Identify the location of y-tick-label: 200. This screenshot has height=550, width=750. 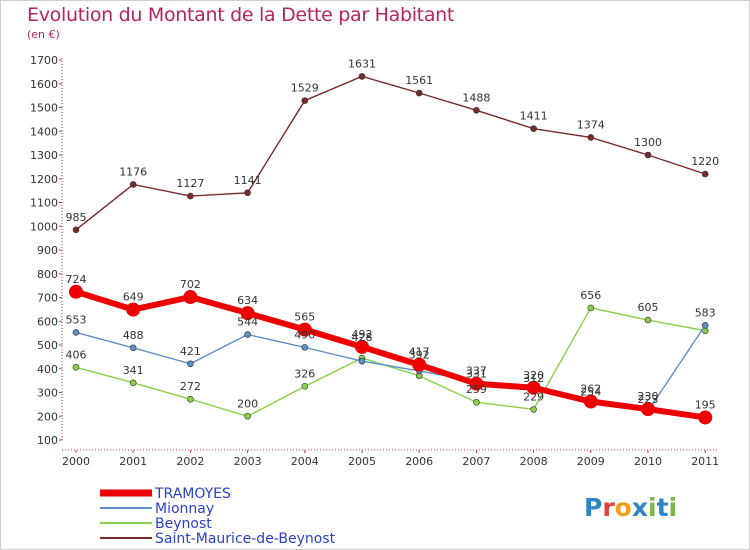
(47, 416).